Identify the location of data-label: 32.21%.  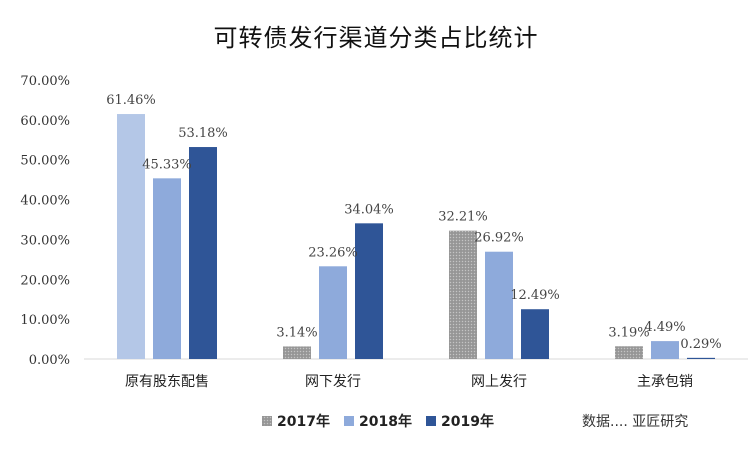
(463, 217).